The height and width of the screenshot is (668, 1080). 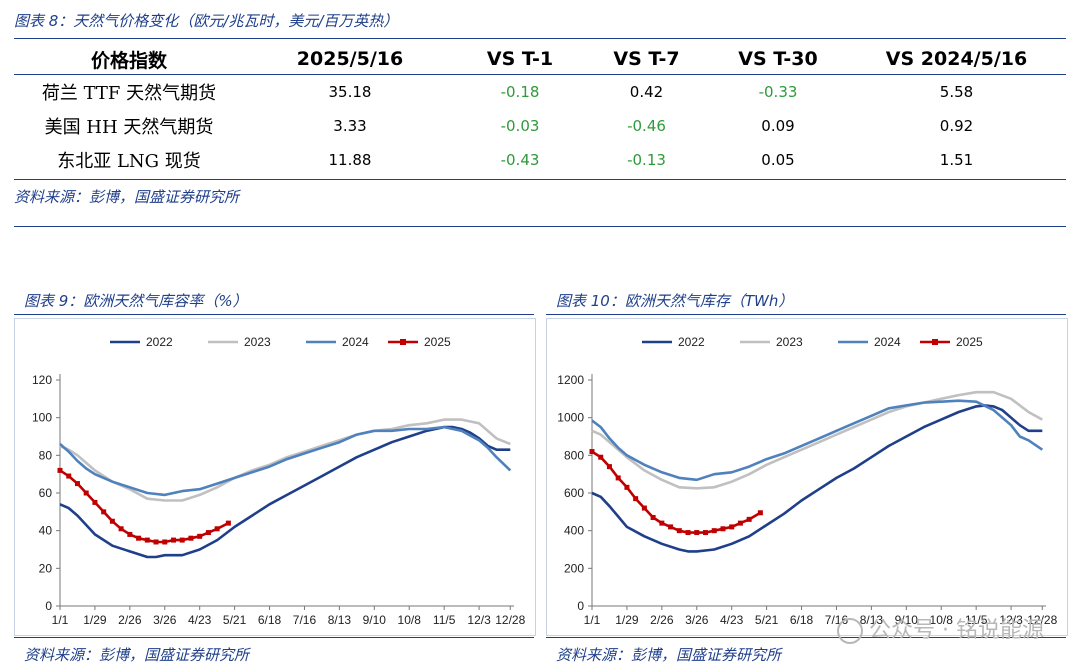 What do you see at coordinates (350, 160) in the screenshot?
I see `value-cell: 11.88` at bounding box center [350, 160].